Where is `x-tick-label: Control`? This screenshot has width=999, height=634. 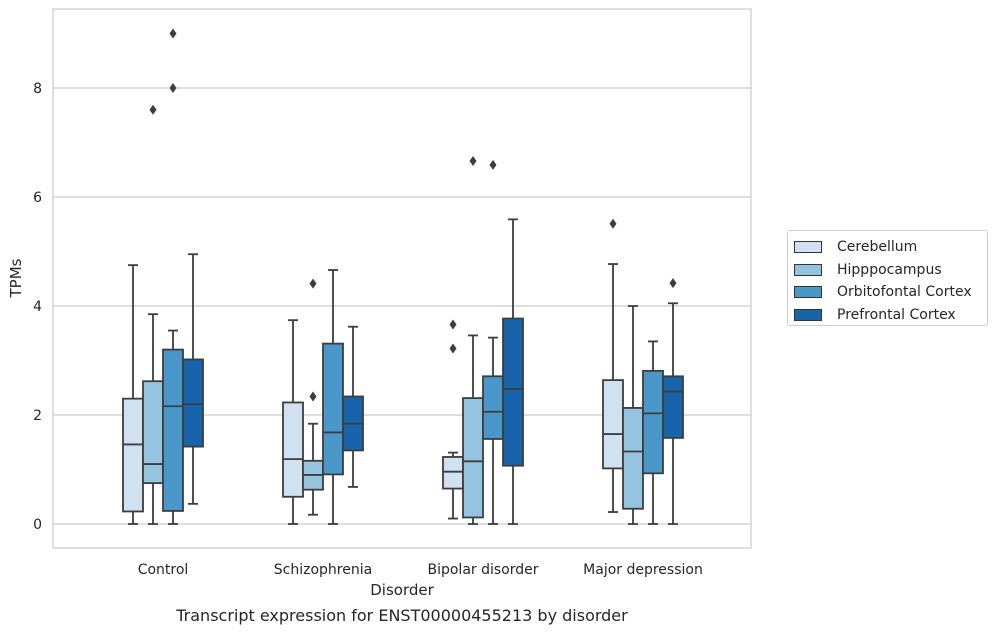
x-tick-label: Control is located at coordinates (163, 570).